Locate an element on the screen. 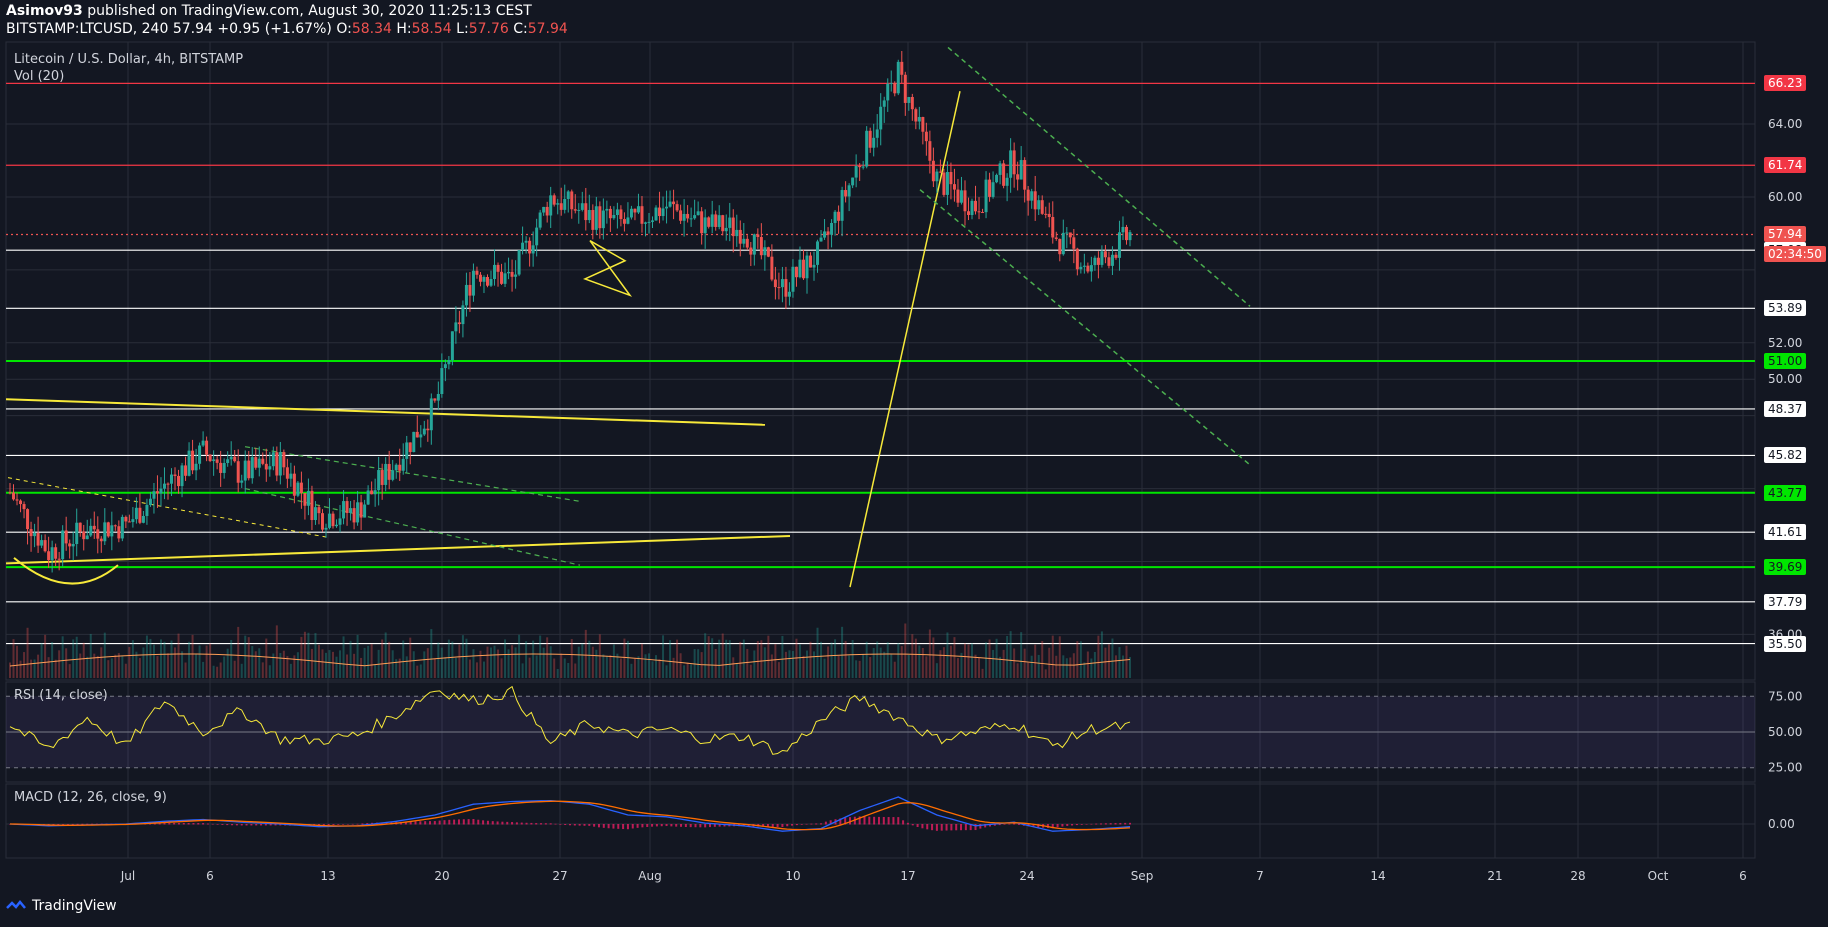 This screenshot has height=927, width=1828. rsi-line is located at coordinates (570, 720).